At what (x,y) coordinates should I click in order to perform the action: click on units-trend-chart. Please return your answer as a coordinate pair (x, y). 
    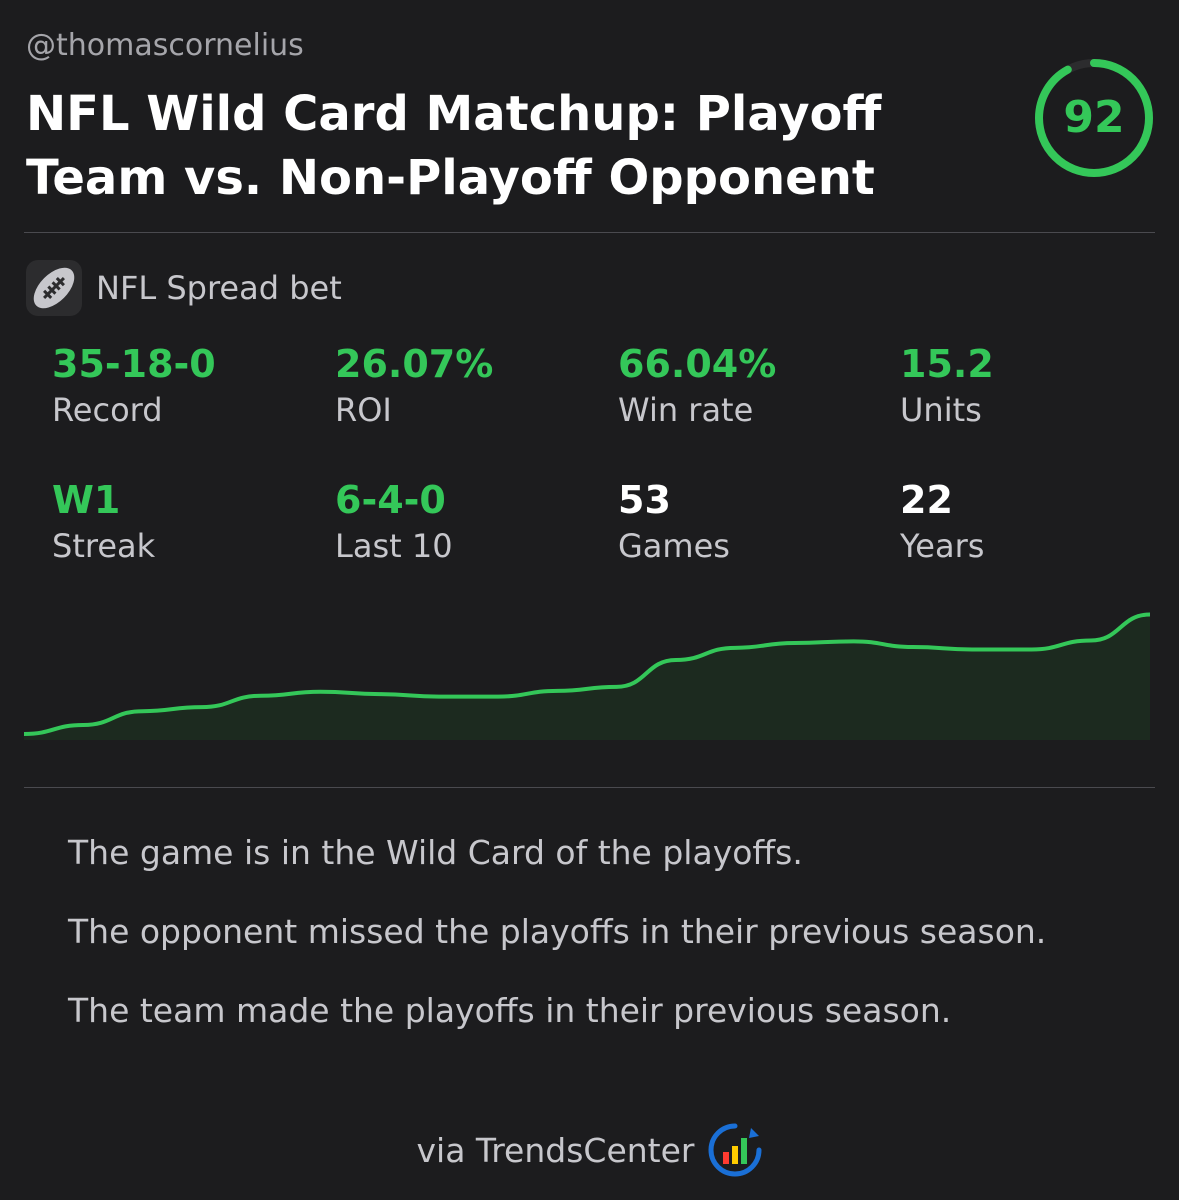
    Looking at the image, I should click on (587, 676).